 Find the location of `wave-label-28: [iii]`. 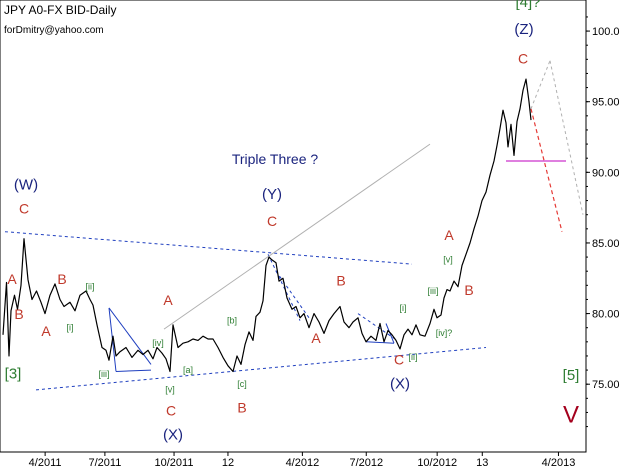

wave-label-28: [iii] is located at coordinates (433, 291).